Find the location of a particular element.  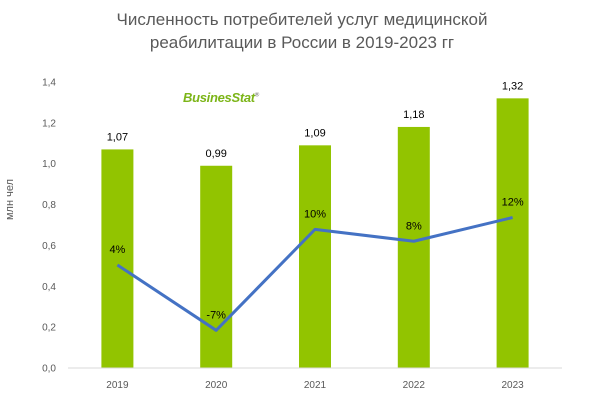

growth-percent-label: 12% is located at coordinates (513, 203).